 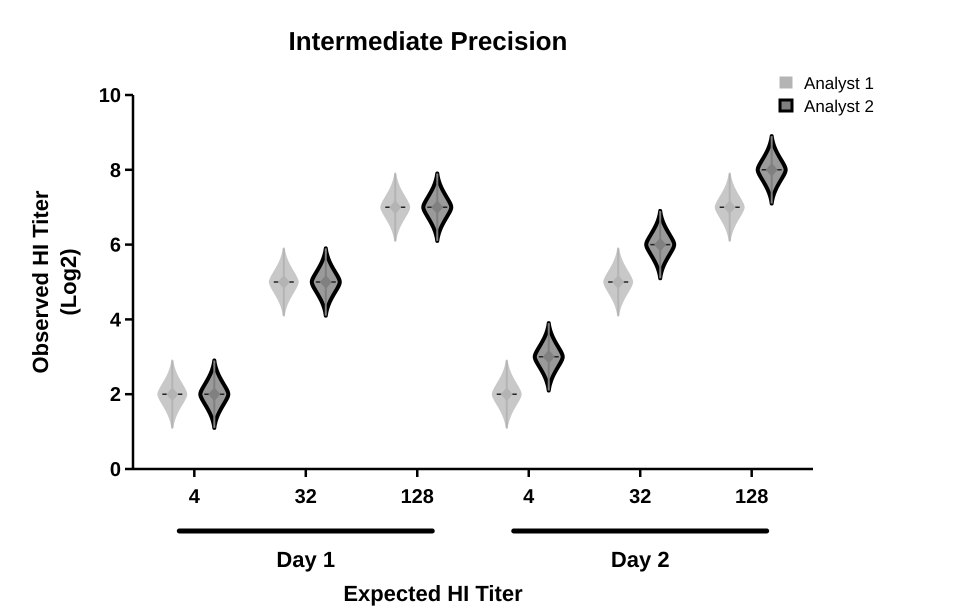 What do you see at coordinates (433, 593) in the screenshot?
I see `x-axis-title: Expected HI Titer` at bounding box center [433, 593].